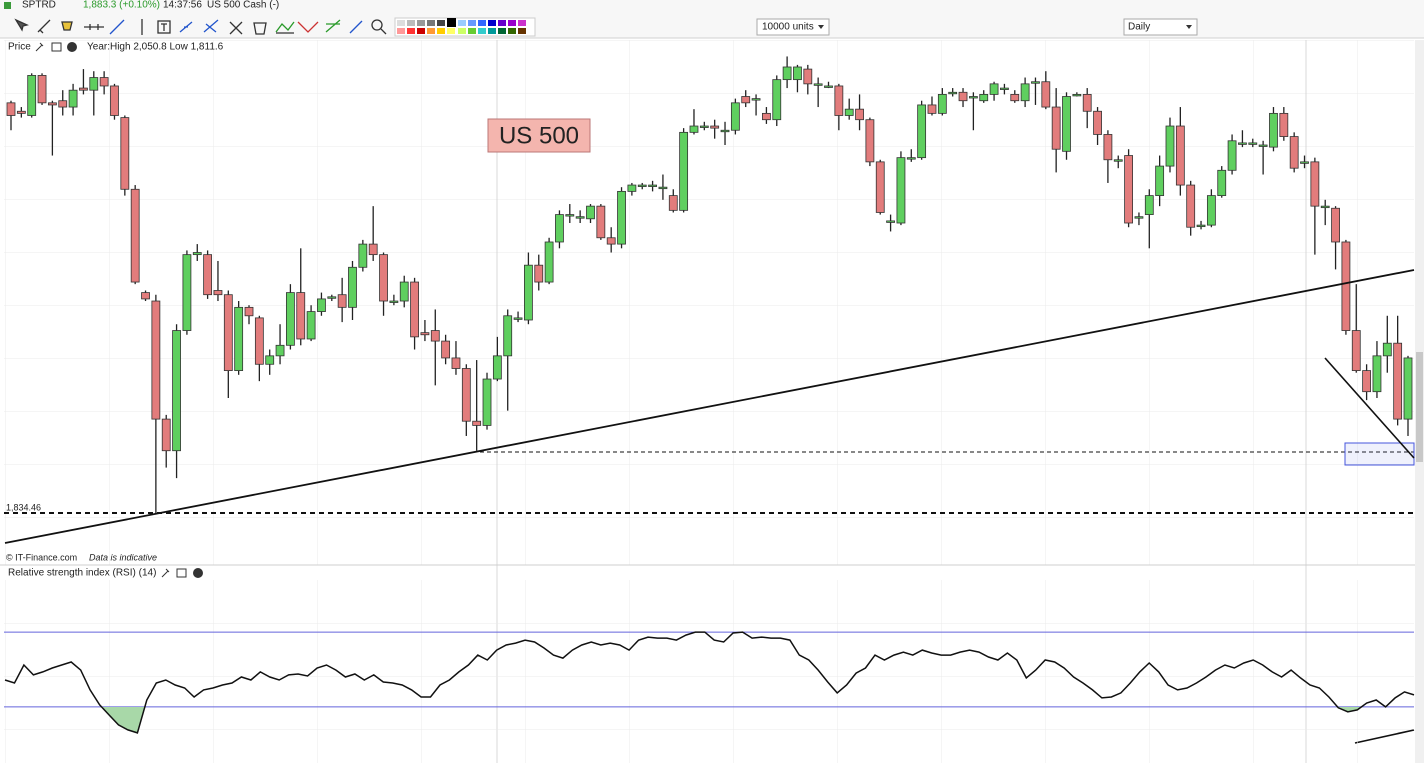 The height and width of the screenshot is (763, 1424). What do you see at coordinates (41, 557) in the screenshot?
I see `copyright: © IT-Finance.com` at bounding box center [41, 557].